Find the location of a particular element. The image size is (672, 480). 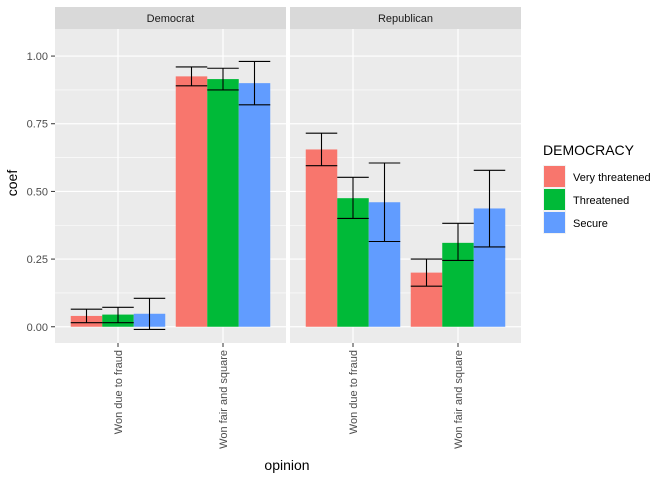

y-tick-label: 0.00 is located at coordinates (37, 328).